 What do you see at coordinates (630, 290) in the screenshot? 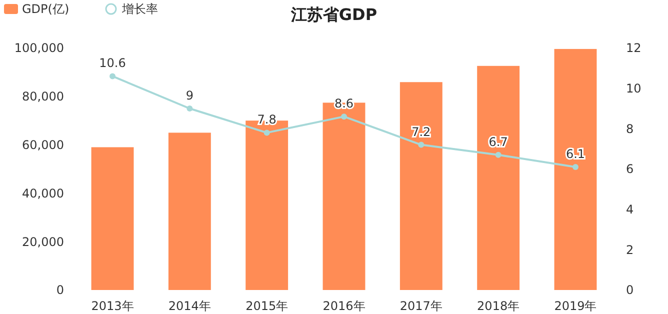
I see `y2-tick-label: 0` at bounding box center [630, 290].